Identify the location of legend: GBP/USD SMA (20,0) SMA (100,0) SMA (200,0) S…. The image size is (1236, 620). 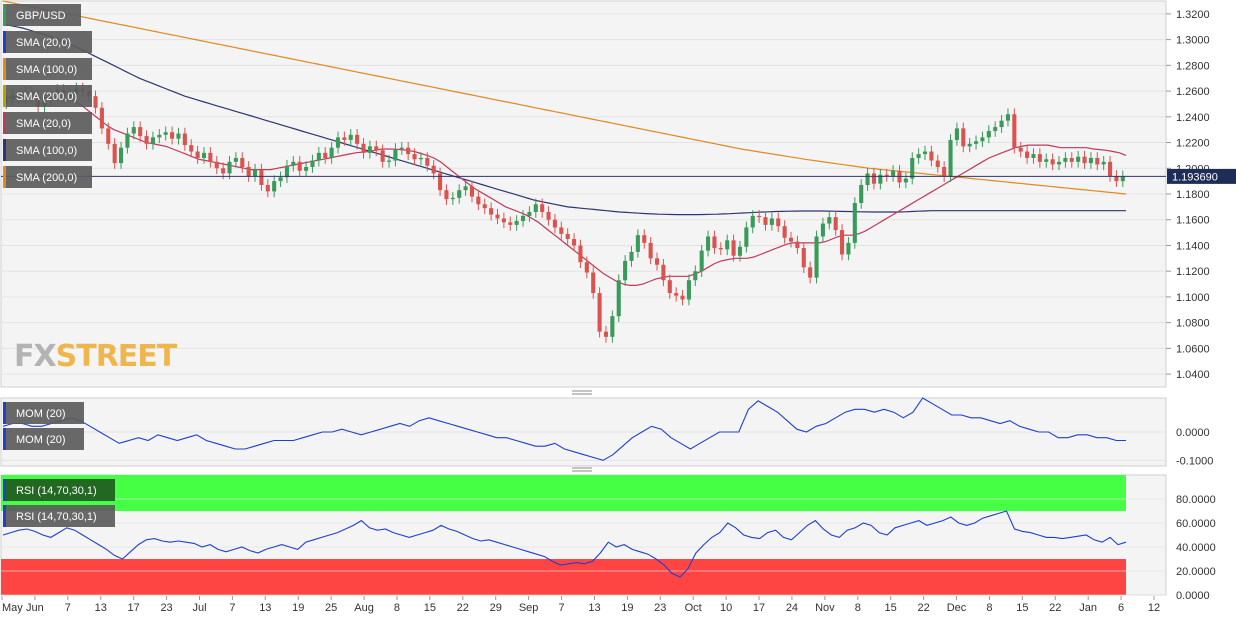
(47, 96).